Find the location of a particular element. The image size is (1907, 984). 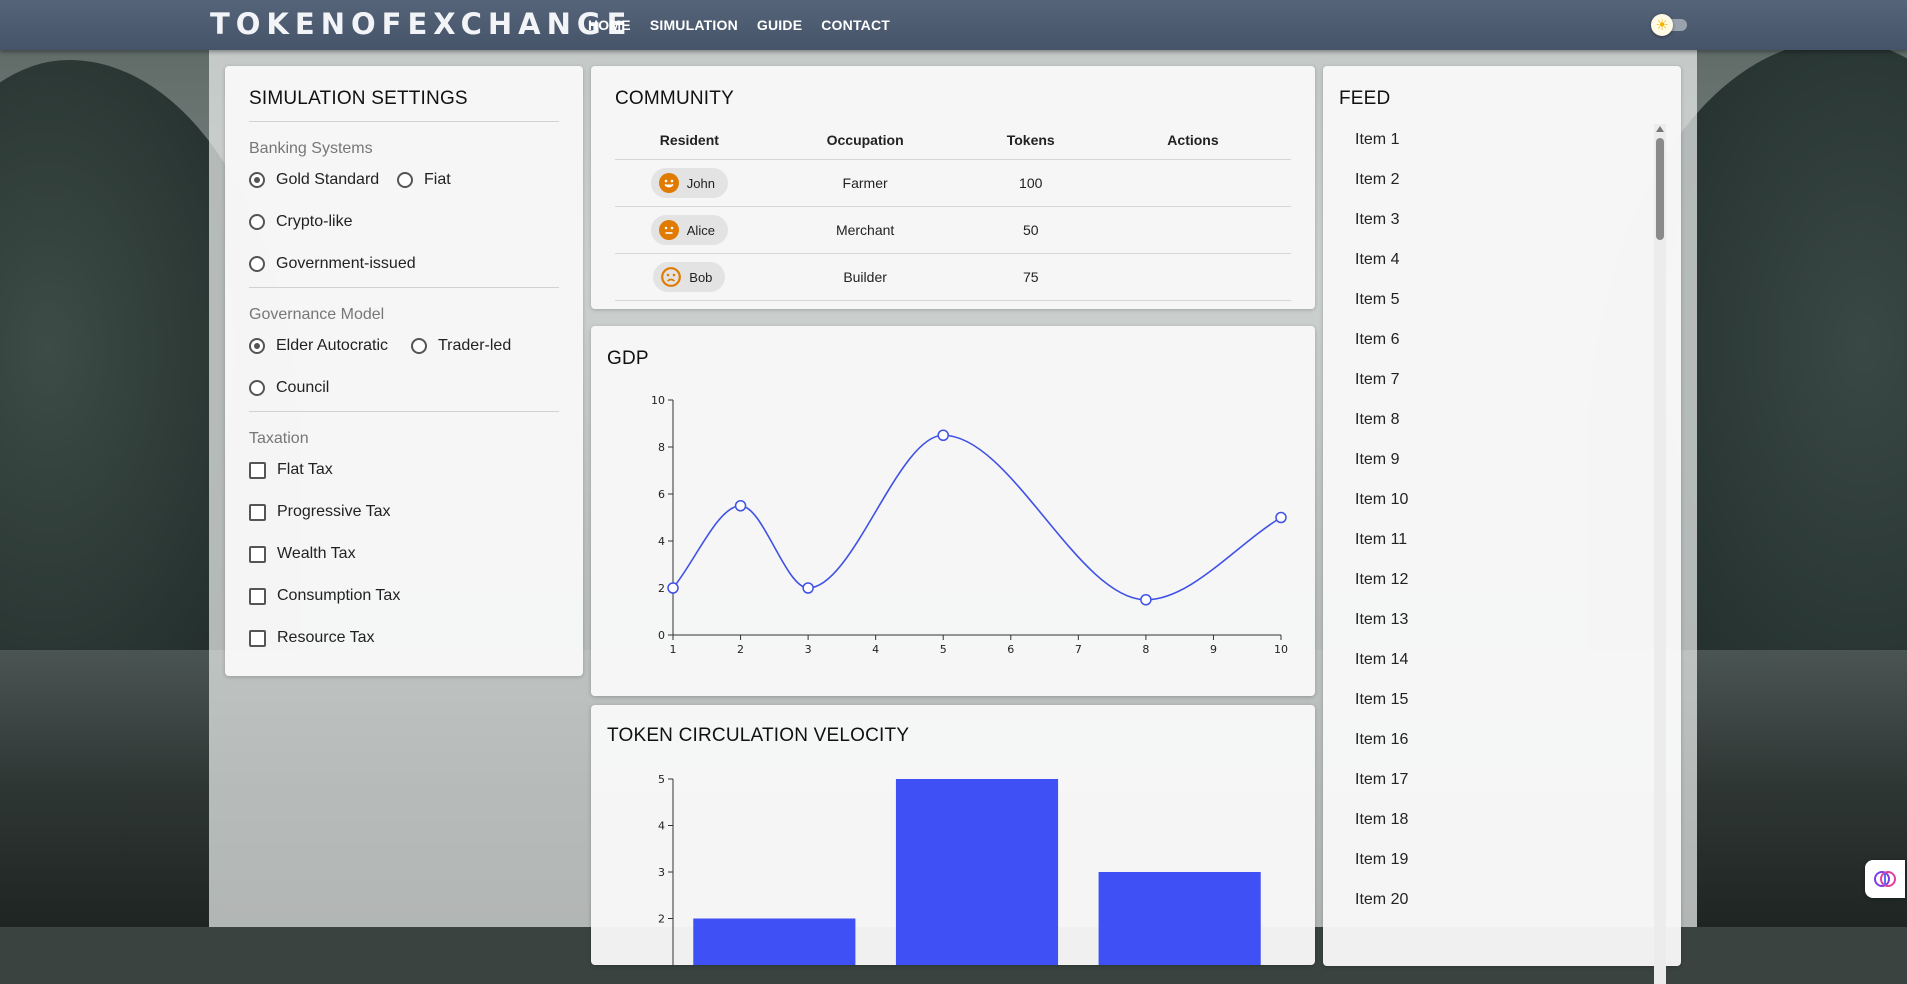

y-tick-label: 5 is located at coordinates (661, 779).